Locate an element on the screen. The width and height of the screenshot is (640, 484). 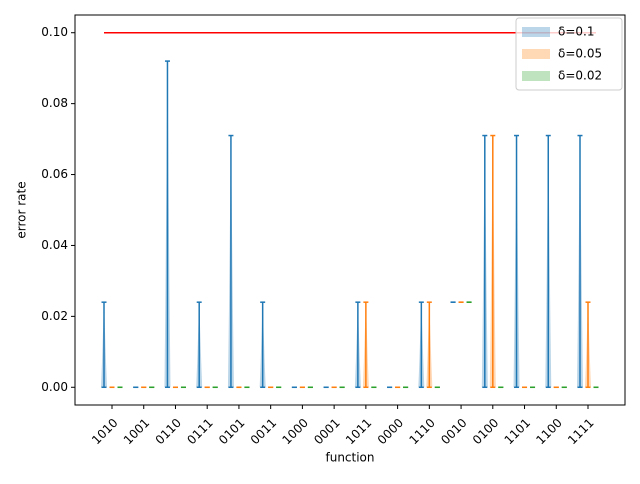
x-tick-label: 1101 is located at coordinates (517, 431).